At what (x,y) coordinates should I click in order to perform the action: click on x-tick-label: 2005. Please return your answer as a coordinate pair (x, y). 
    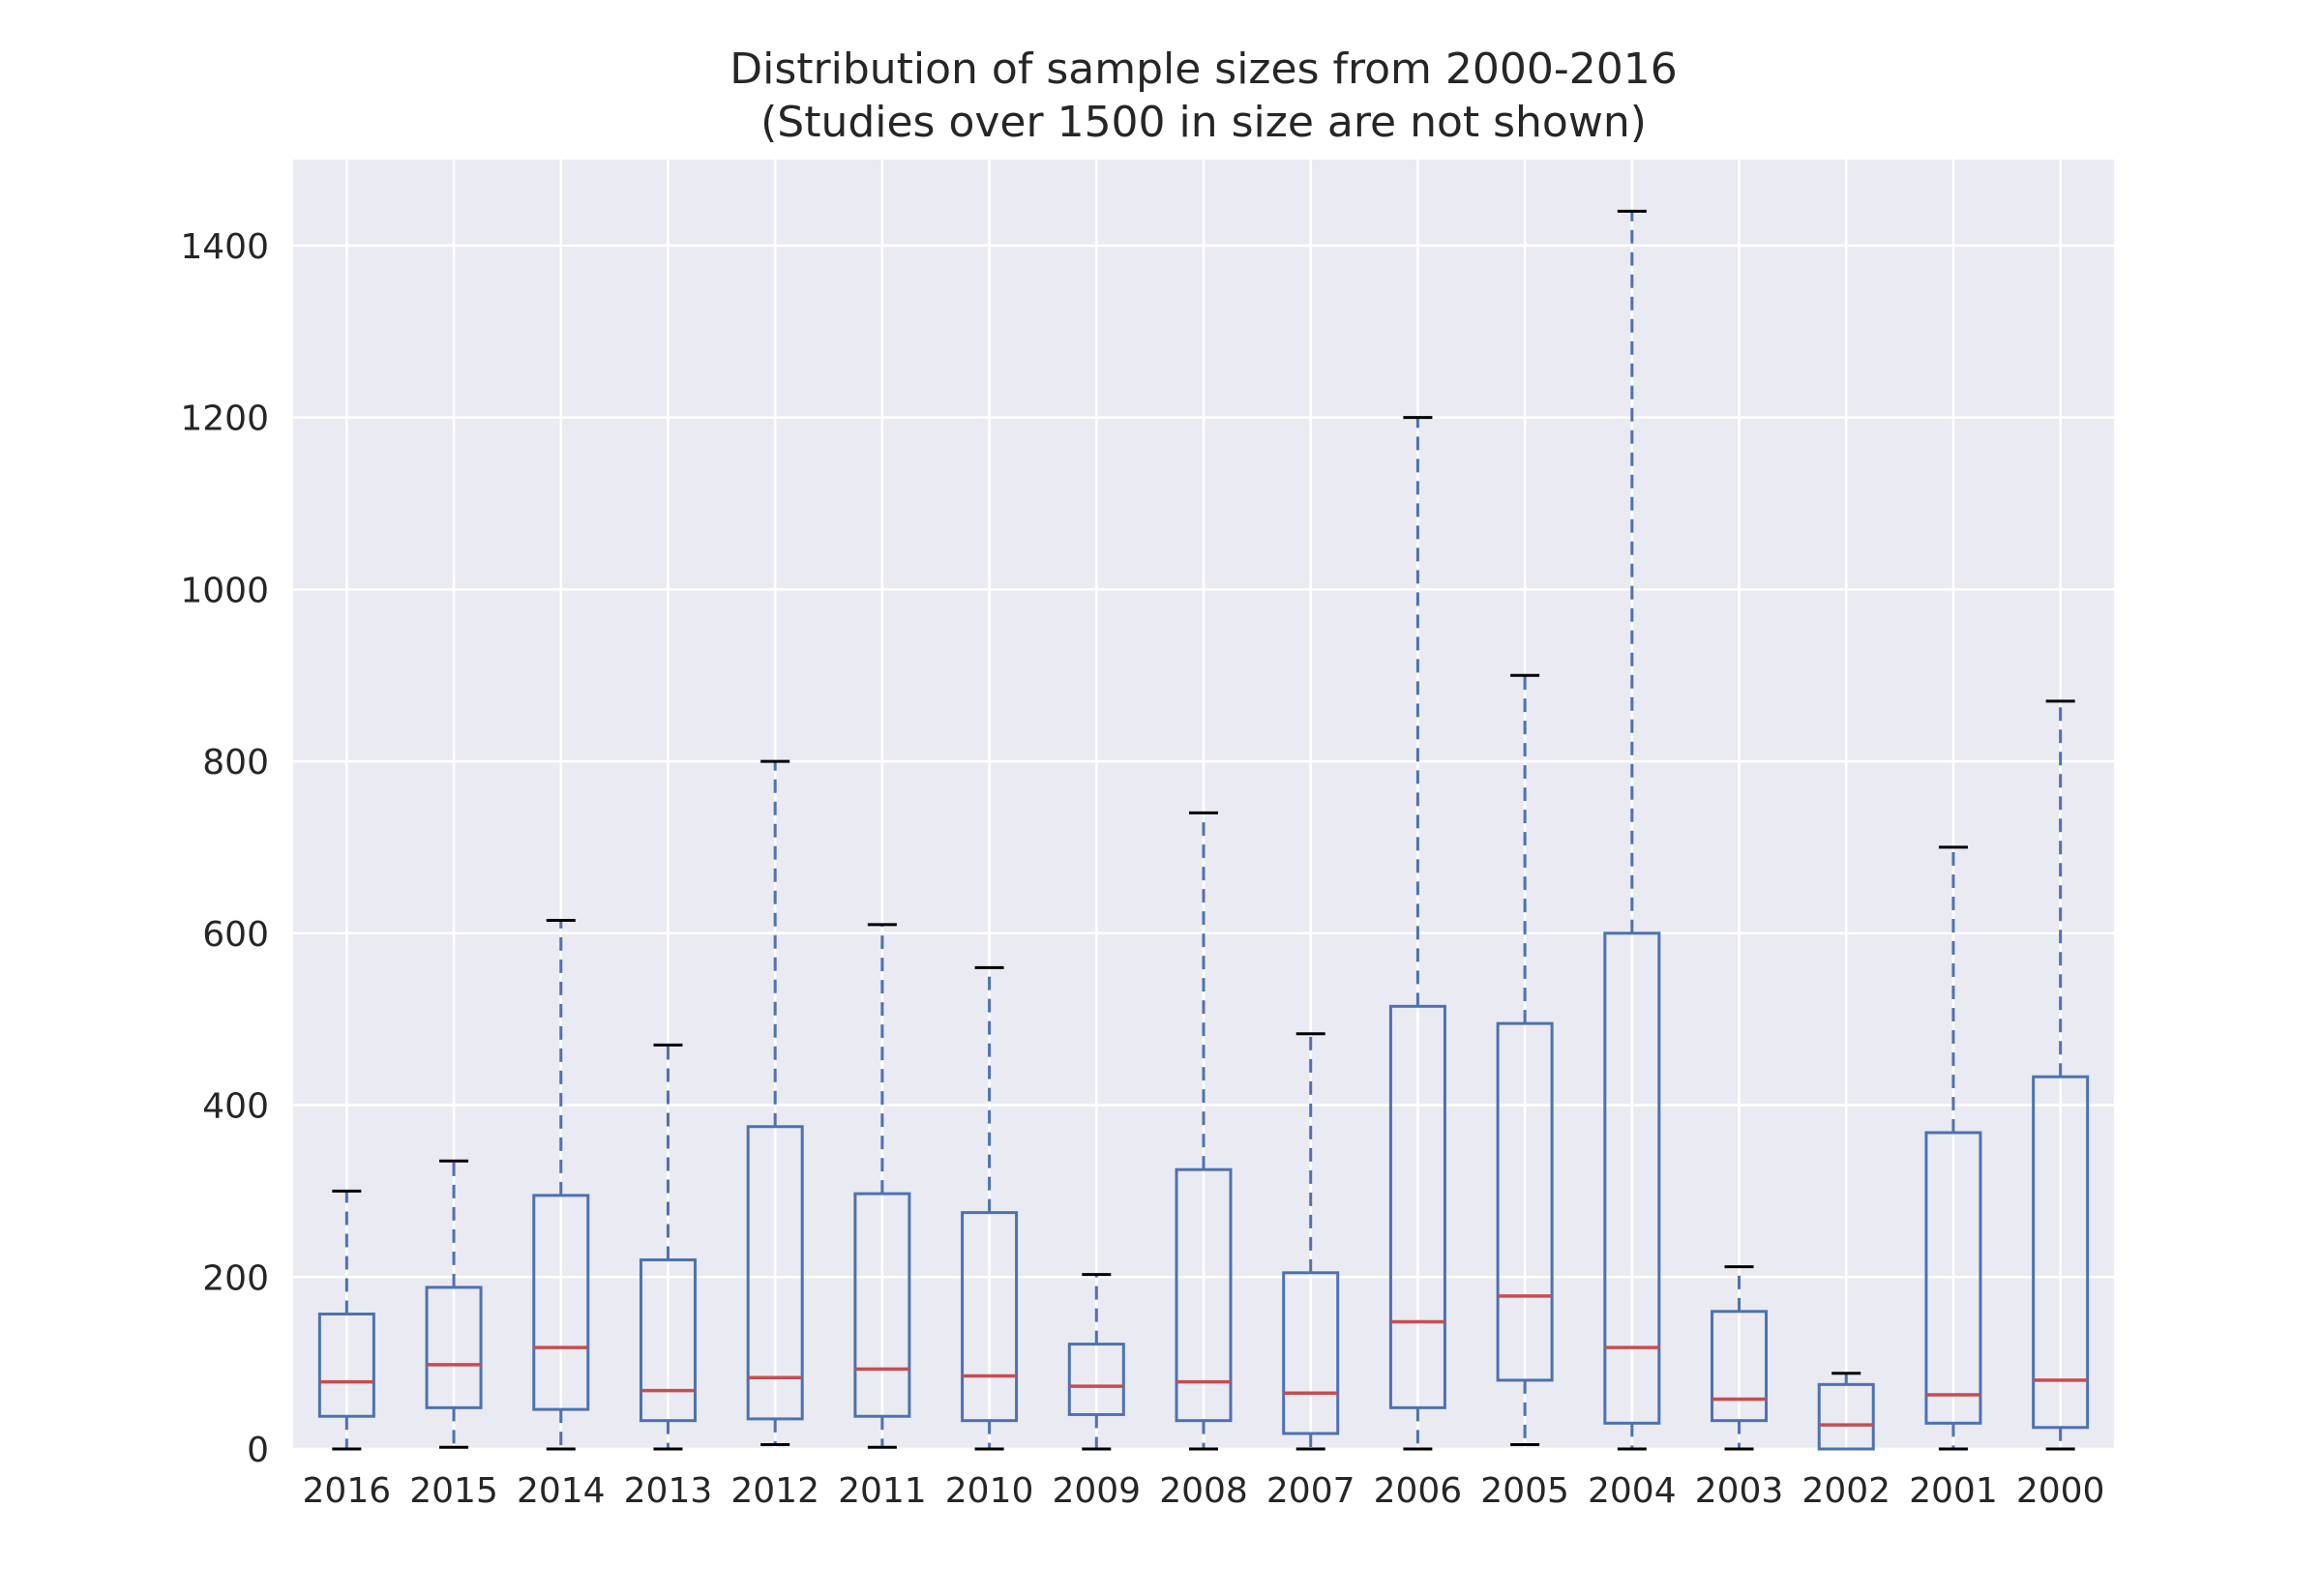
    Looking at the image, I should click on (1524, 1491).